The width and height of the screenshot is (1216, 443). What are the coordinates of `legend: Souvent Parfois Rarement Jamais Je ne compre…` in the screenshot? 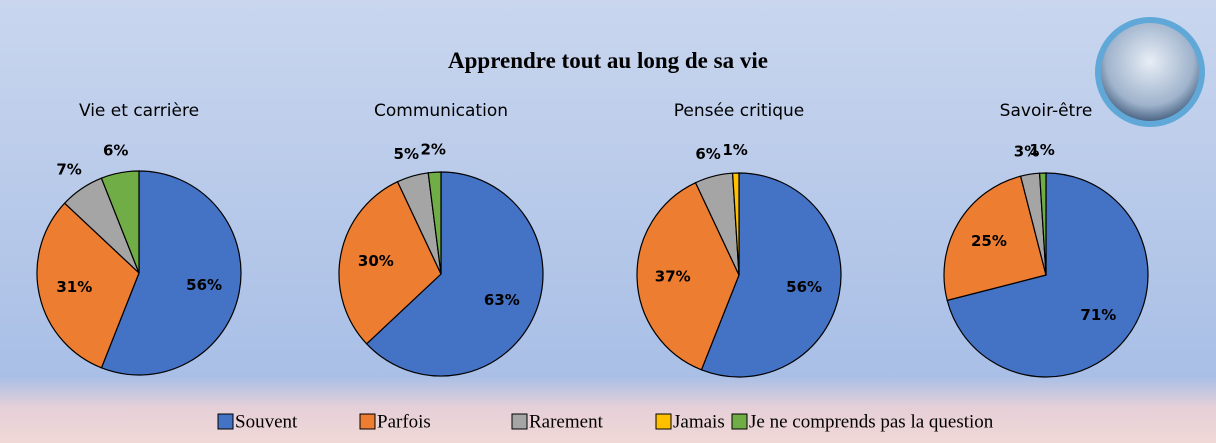 It's located at (605, 421).